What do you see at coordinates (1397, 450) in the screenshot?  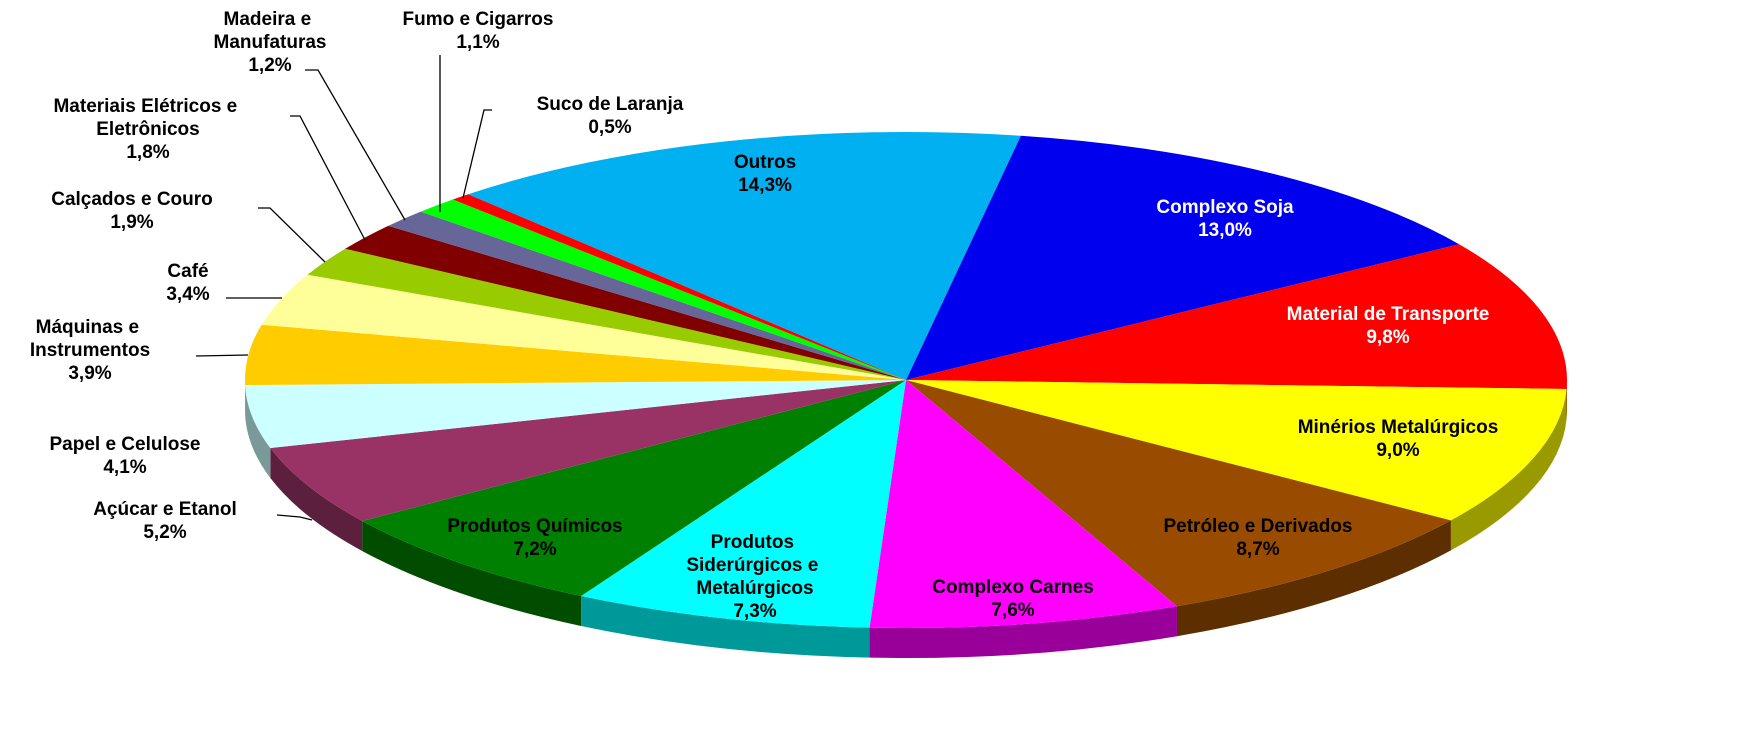 I see `slice-value-label: 9,0%` at bounding box center [1397, 450].